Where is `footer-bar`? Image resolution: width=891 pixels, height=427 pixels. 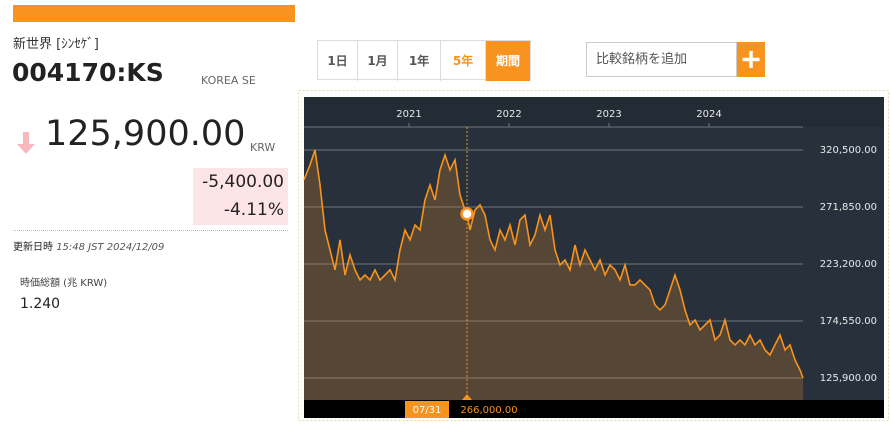 footer-bar is located at coordinates (594, 409).